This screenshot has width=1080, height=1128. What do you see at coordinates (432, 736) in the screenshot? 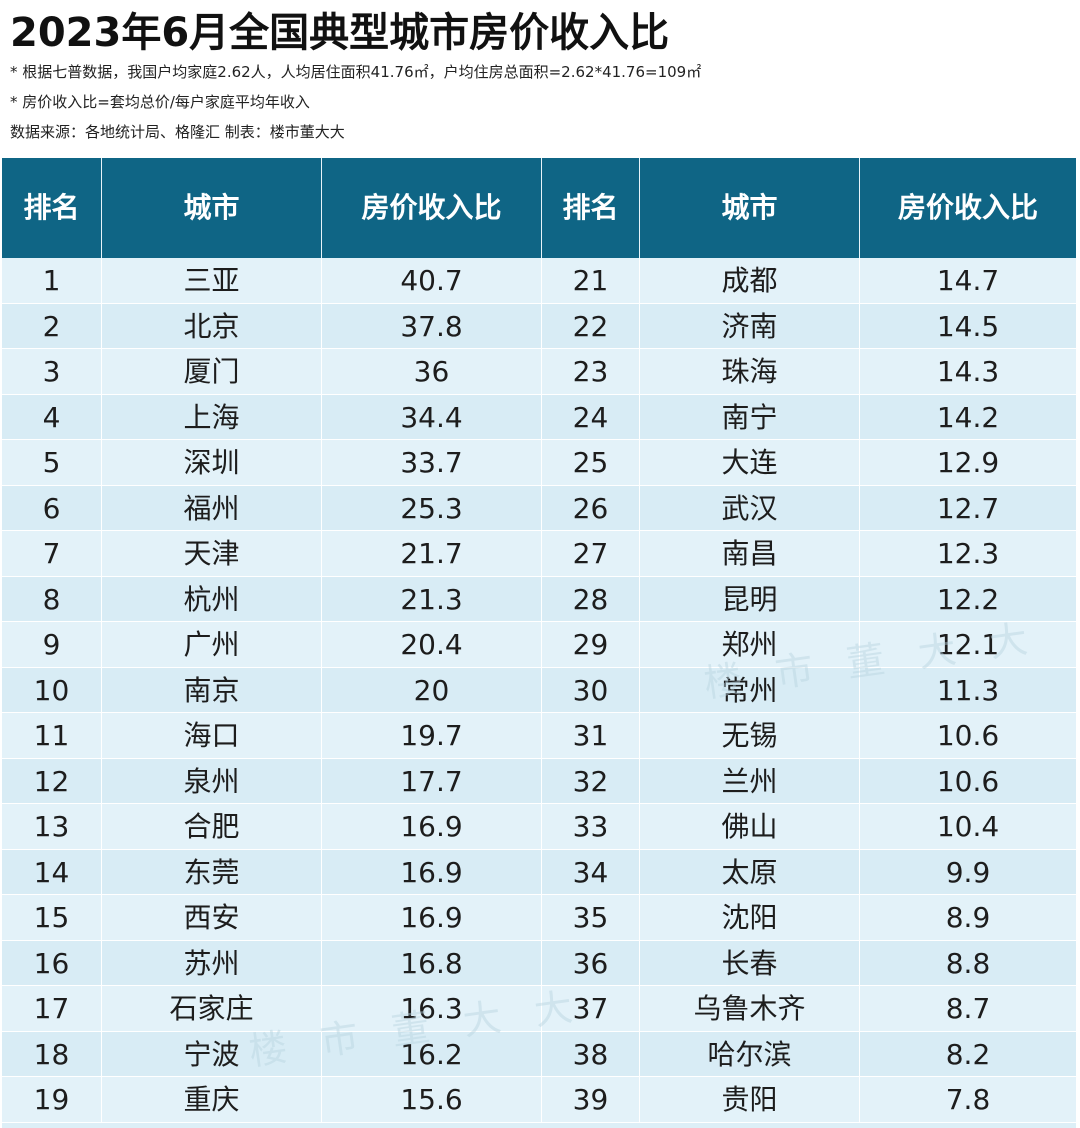
I see `ratio-cell: 19.7` at bounding box center [432, 736].